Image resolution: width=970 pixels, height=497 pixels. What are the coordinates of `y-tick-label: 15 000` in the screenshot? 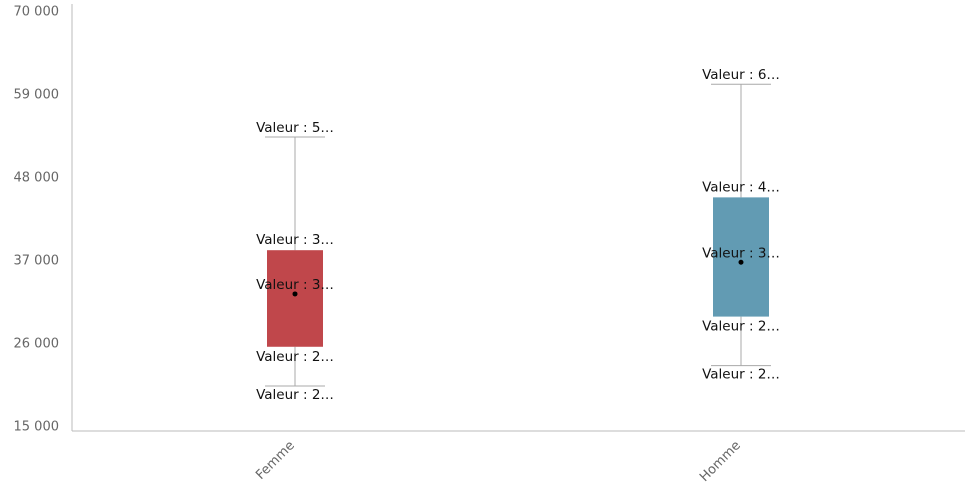 It's located at (37, 427).